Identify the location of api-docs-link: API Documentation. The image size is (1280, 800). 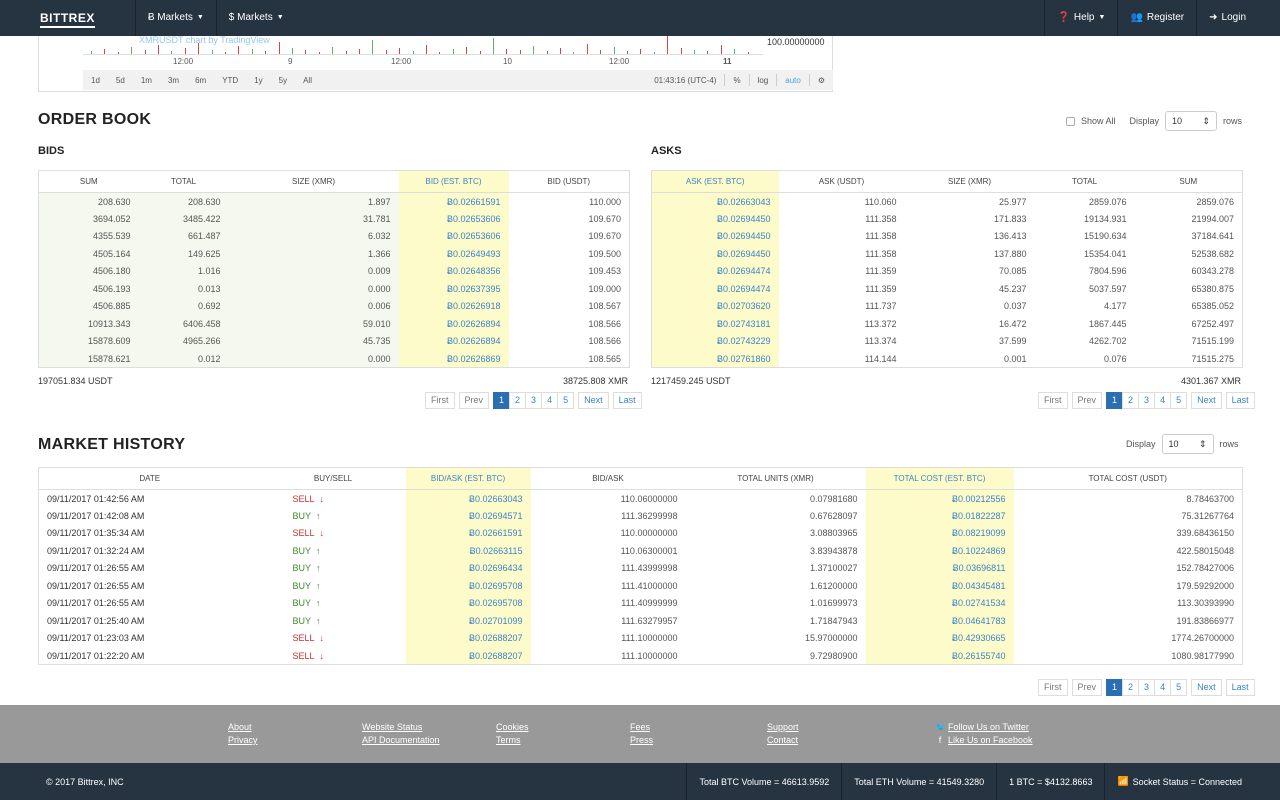
(401, 740).